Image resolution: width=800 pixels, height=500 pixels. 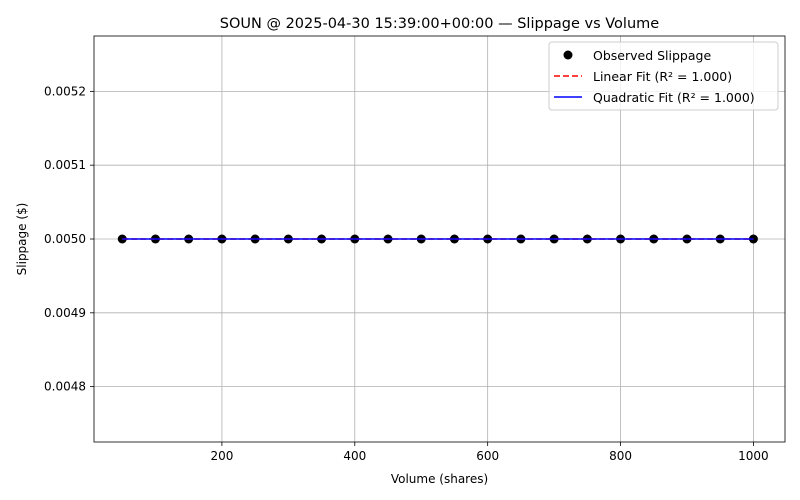 What do you see at coordinates (65, 91) in the screenshot?
I see `y-tick-label: 0.0052` at bounding box center [65, 91].